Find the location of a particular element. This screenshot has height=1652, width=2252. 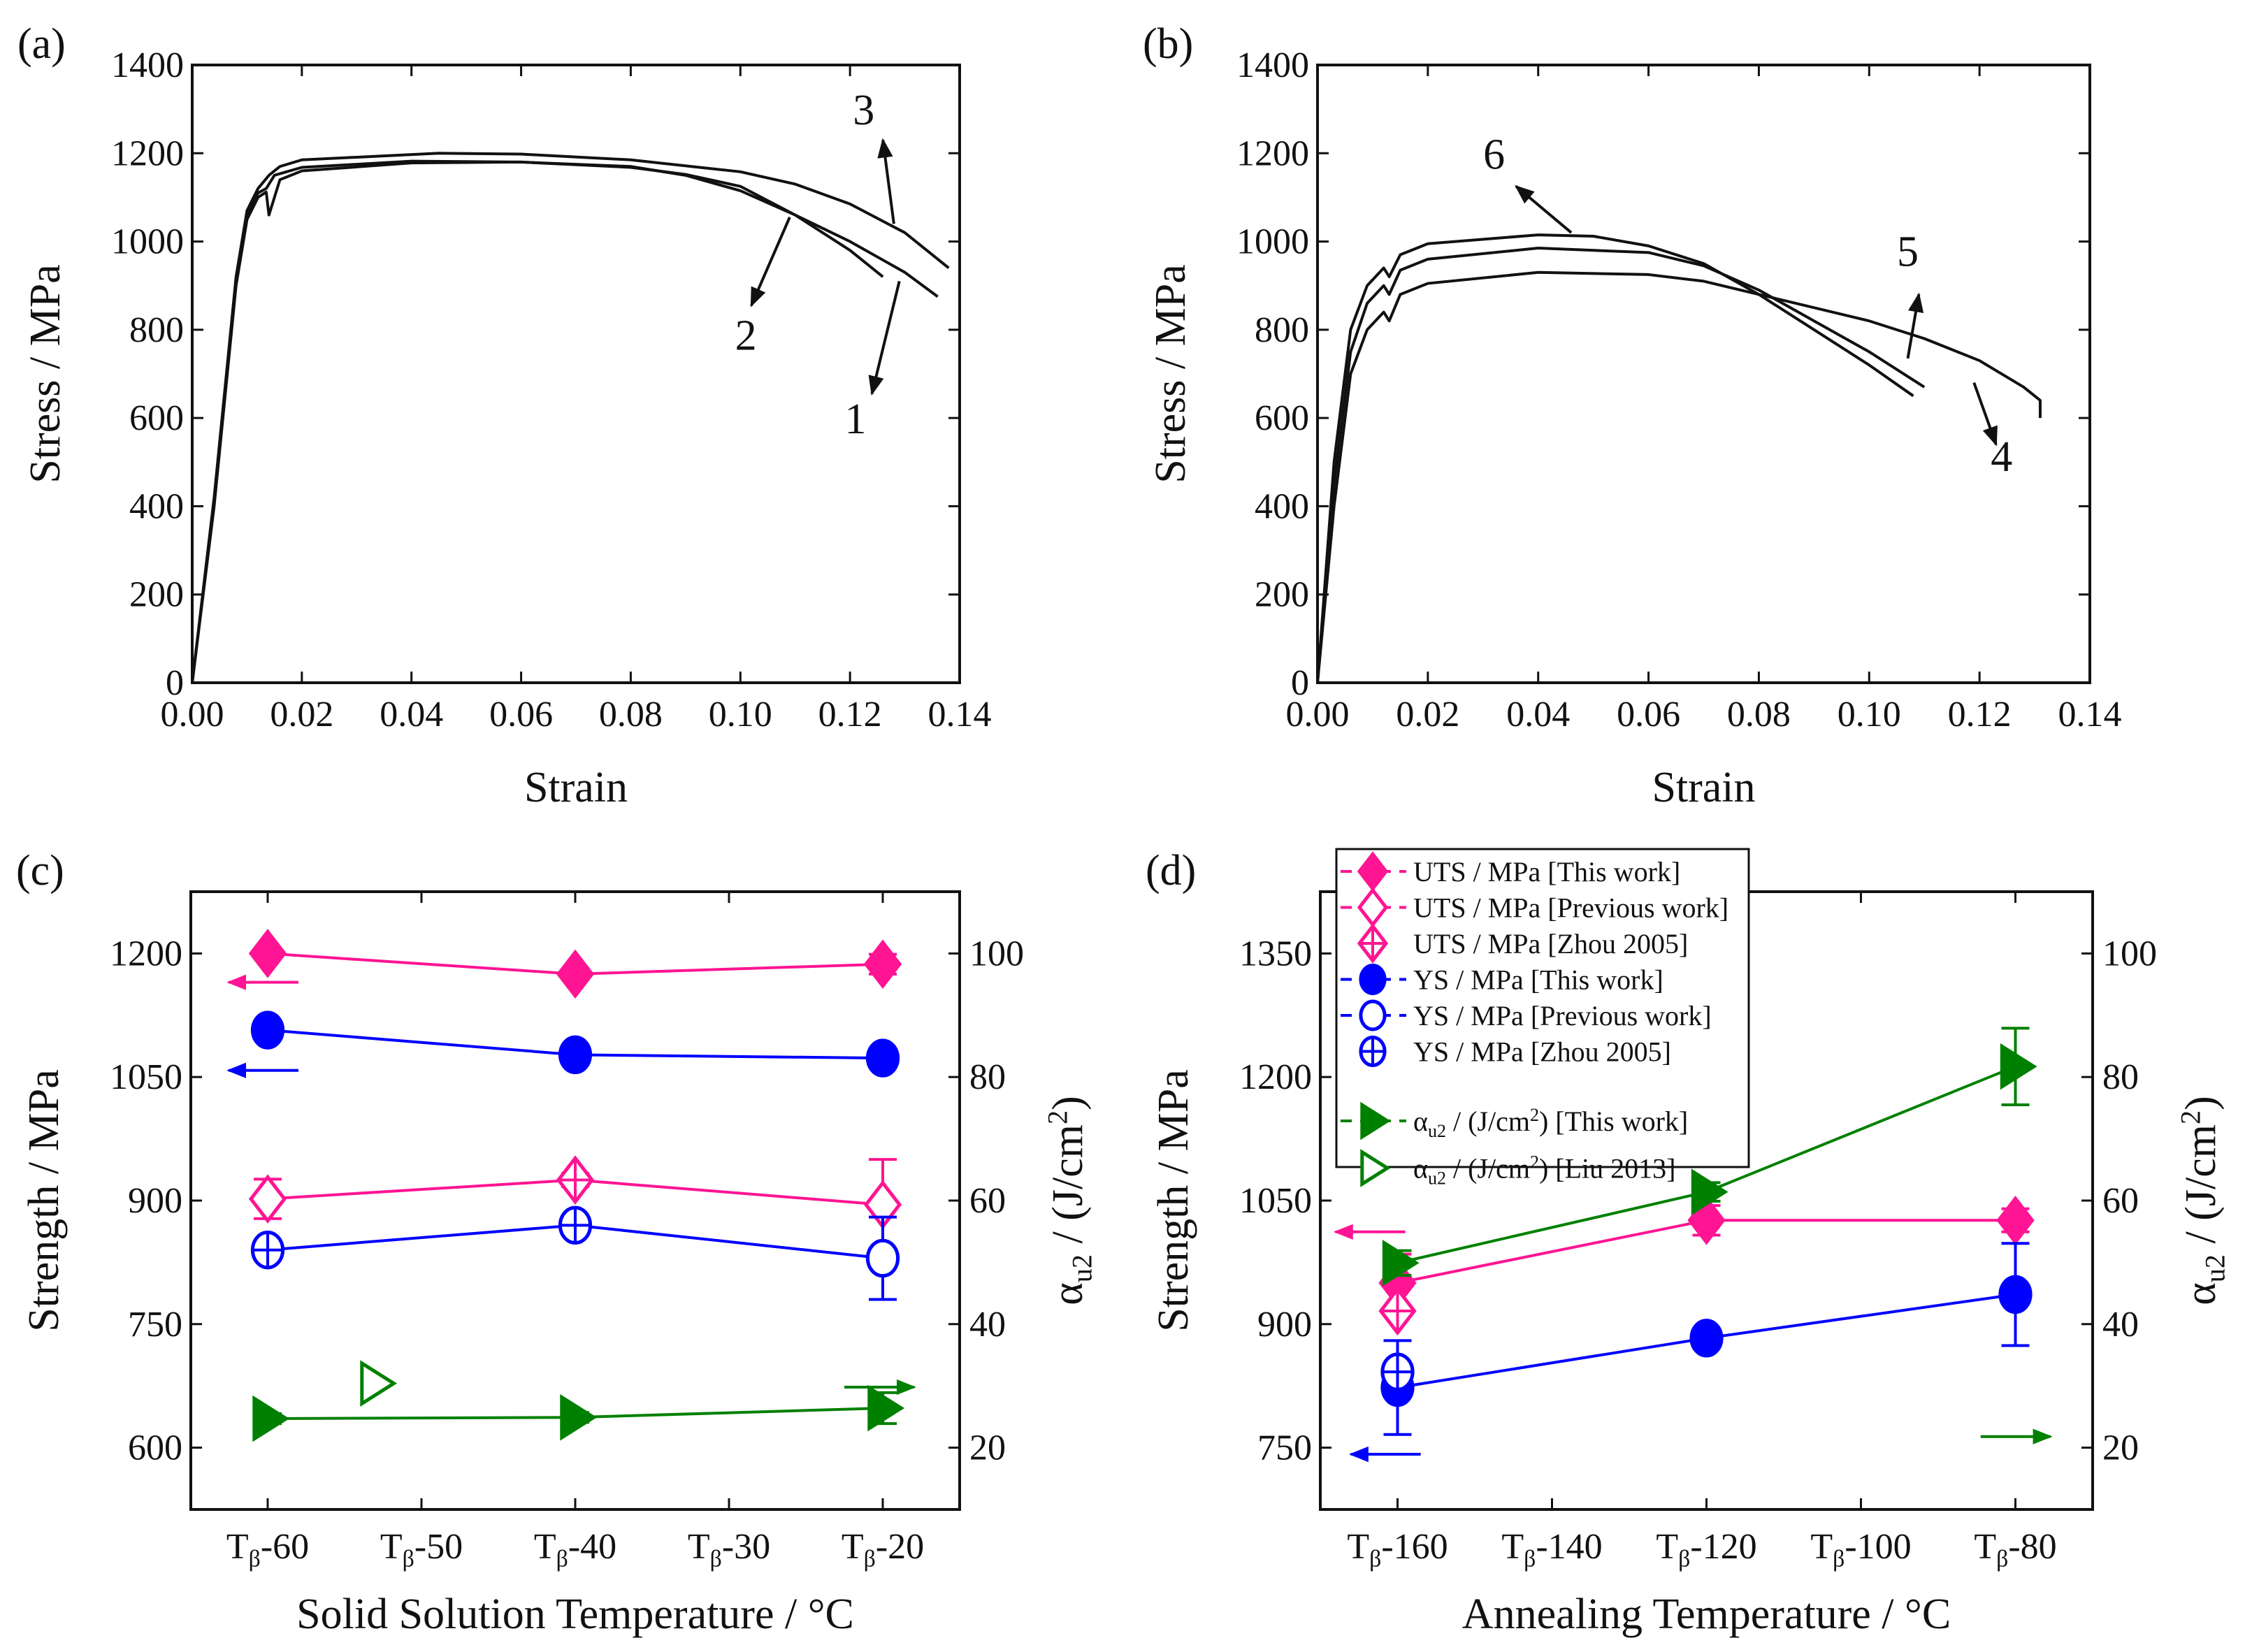

legend-item: YS / MPa [Previous work] is located at coordinates (1526, 1015).